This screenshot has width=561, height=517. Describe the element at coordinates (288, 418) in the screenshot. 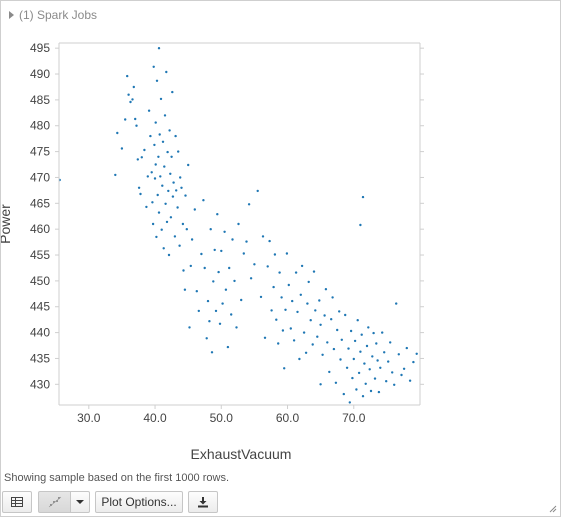

I see `x-tick-label: 60.0` at that location.